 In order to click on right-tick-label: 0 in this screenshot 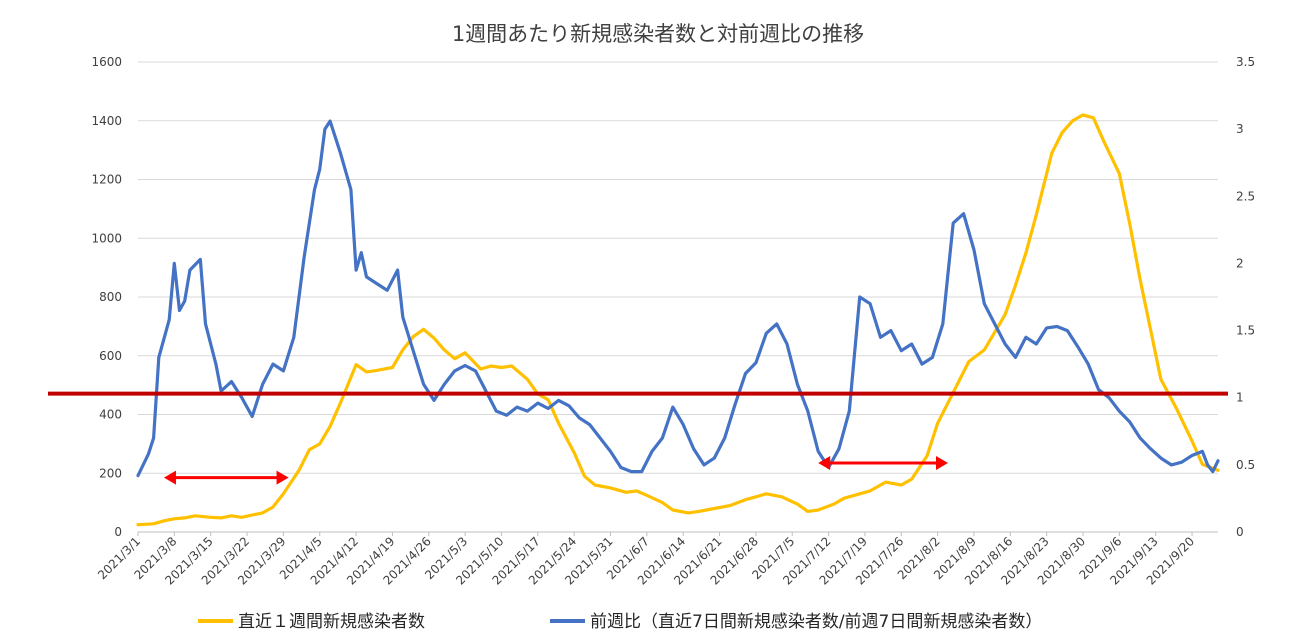, I will do `click(1240, 532)`.